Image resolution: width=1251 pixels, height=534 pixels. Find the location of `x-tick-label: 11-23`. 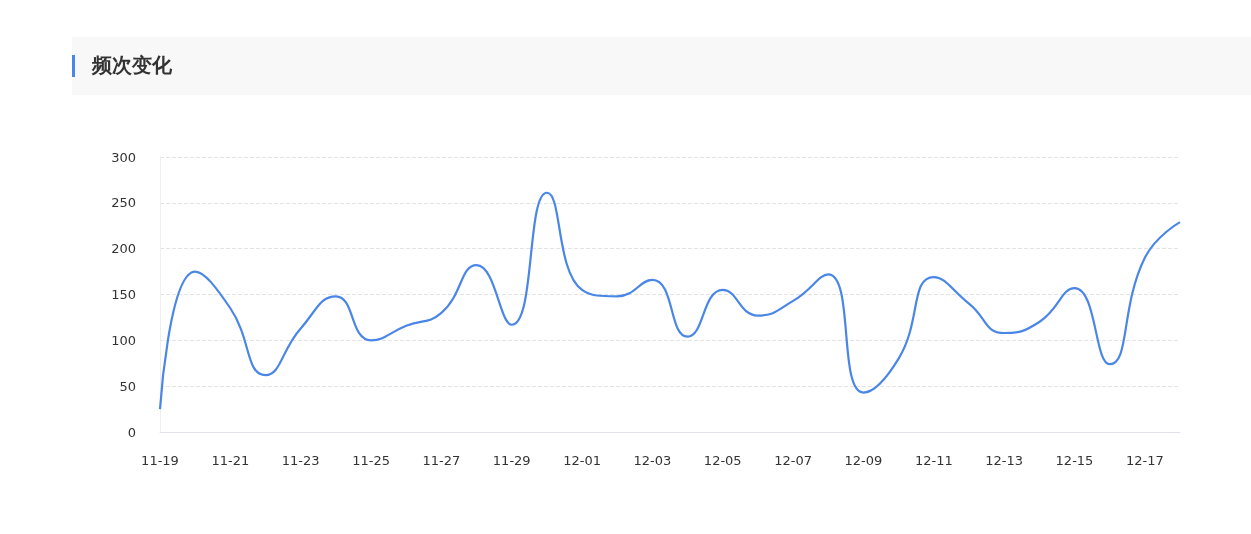

x-tick-label: 11-23 is located at coordinates (300, 460).